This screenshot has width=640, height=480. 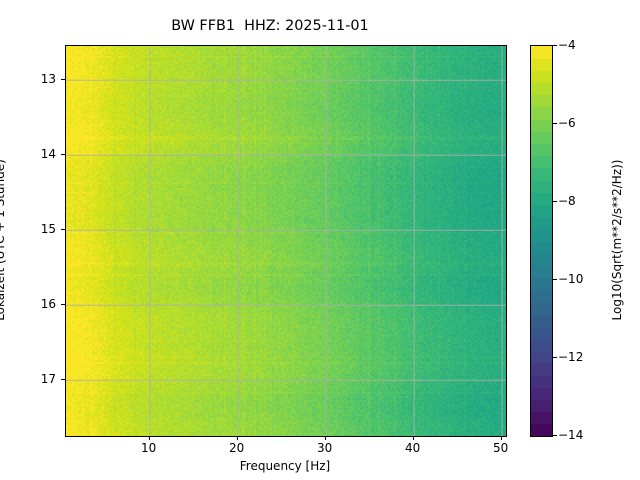 What do you see at coordinates (571, 435) in the screenshot?
I see `colorbar-tick-label: −14` at bounding box center [571, 435].